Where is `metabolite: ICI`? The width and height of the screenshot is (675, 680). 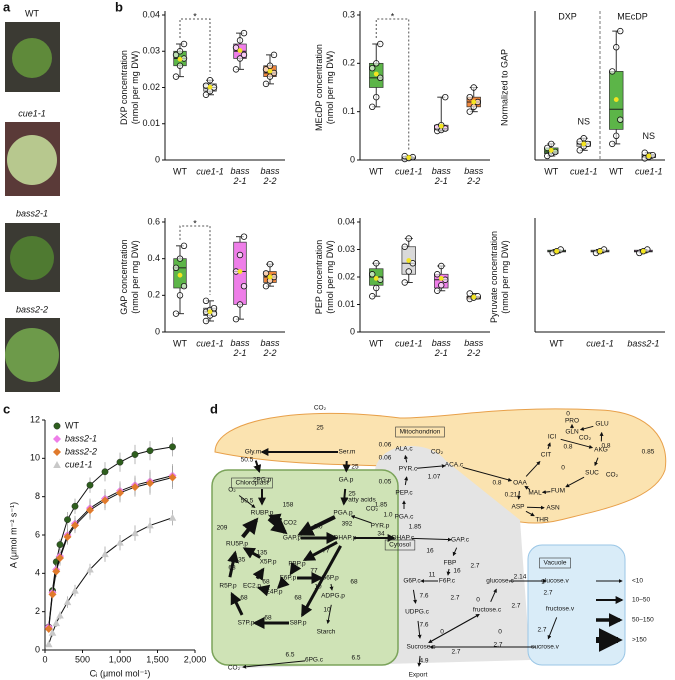
metabolite: ICI is located at coordinates (552, 437).